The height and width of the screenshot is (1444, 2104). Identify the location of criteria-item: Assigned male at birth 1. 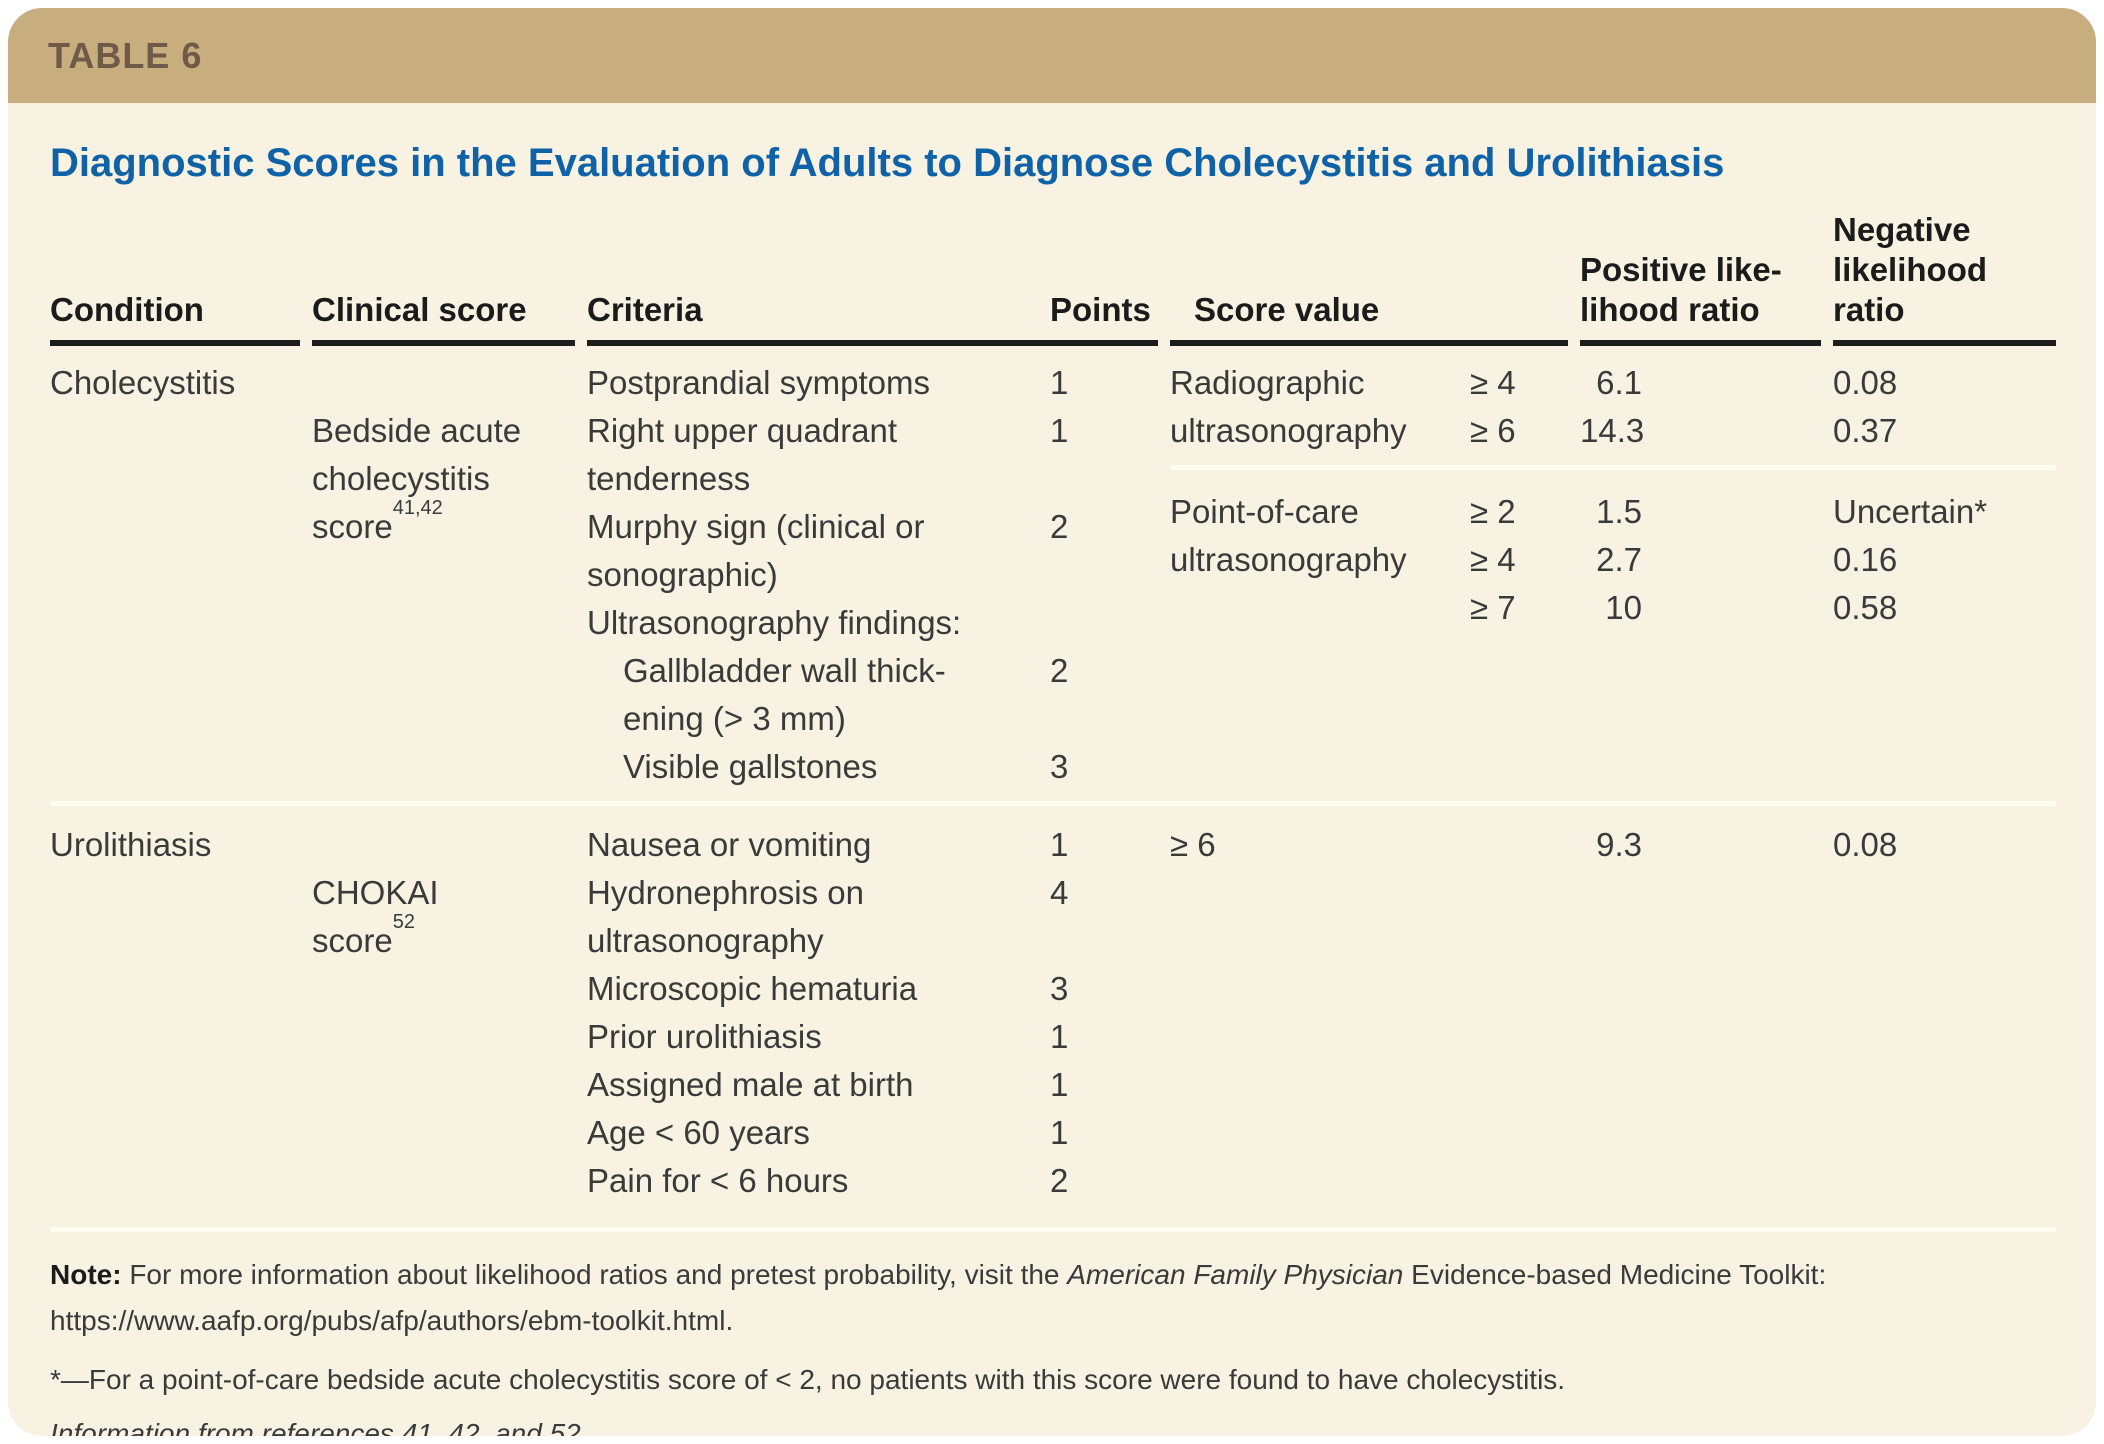
(878, 1085).